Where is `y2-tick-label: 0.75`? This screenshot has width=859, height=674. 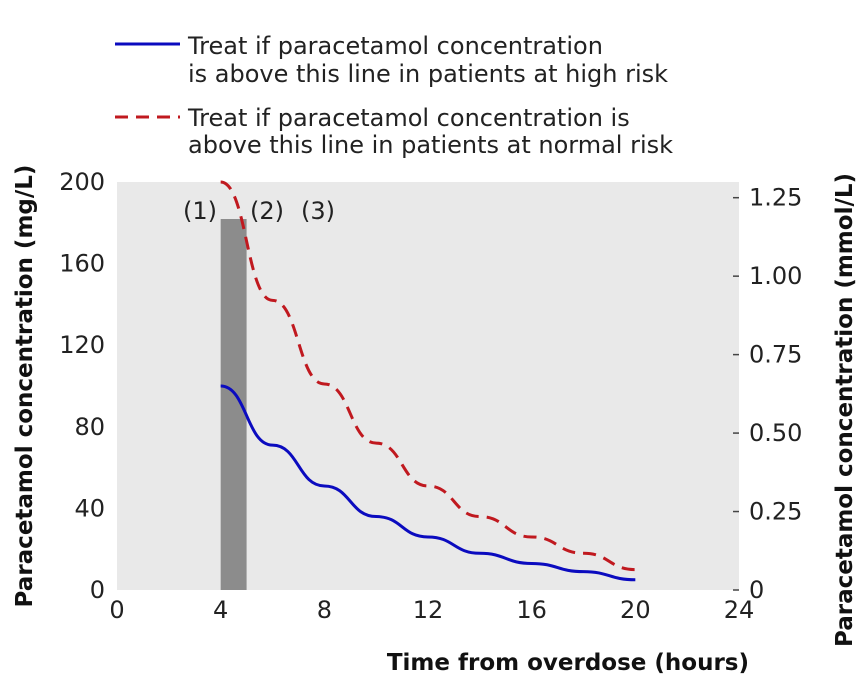
y2-tick-label: 0.75 is located at coordinates (775, 355).